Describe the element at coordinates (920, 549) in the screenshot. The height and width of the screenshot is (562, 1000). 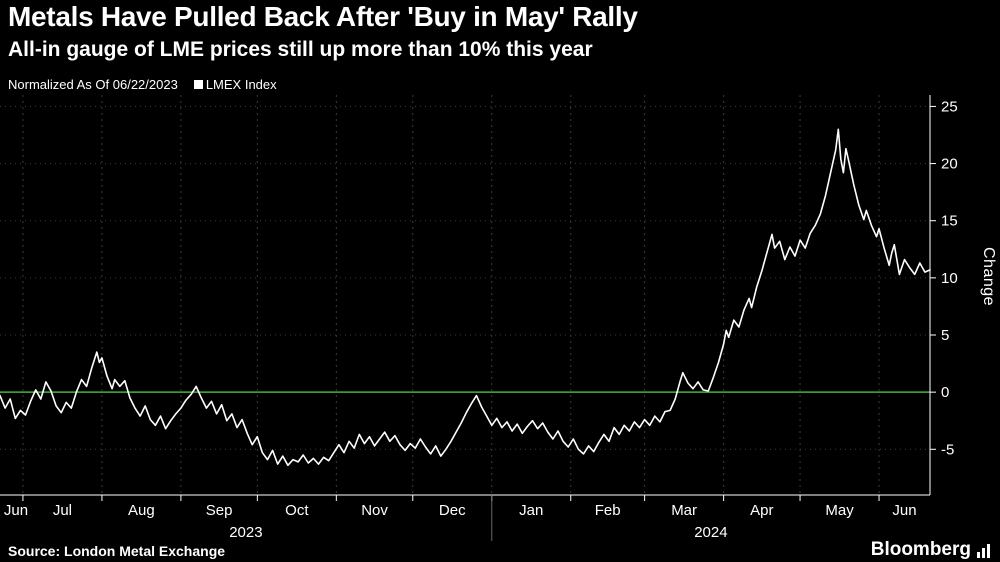
I see `bloomberg-wordmark: Bloomberg` at that location.